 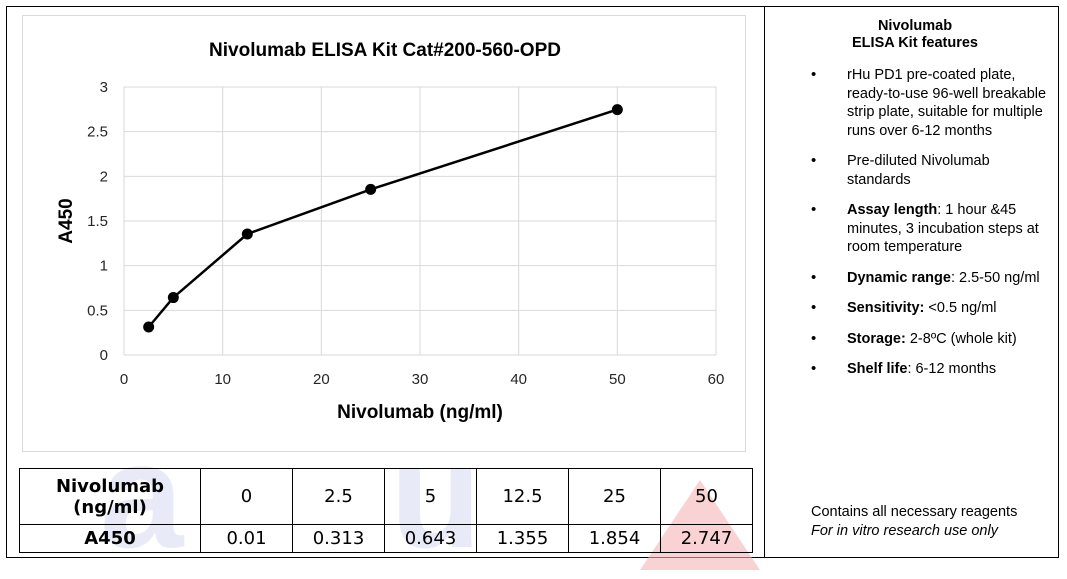 I want to click on x-tick-labels: 0 10 20 30 40 50 60, so click(x=422, y=379).